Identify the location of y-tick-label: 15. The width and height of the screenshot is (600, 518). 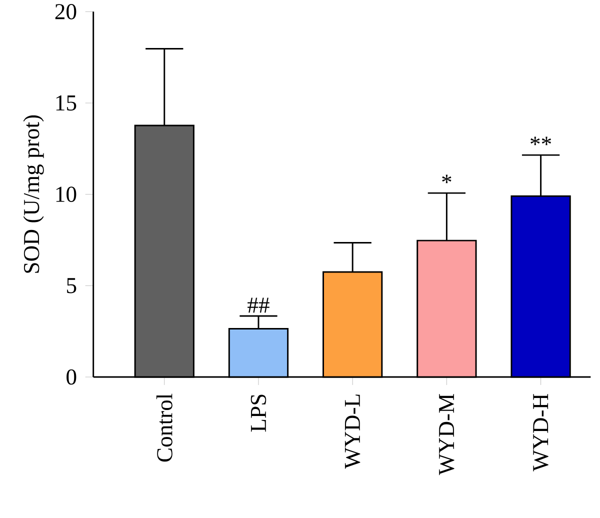
(66, 103).